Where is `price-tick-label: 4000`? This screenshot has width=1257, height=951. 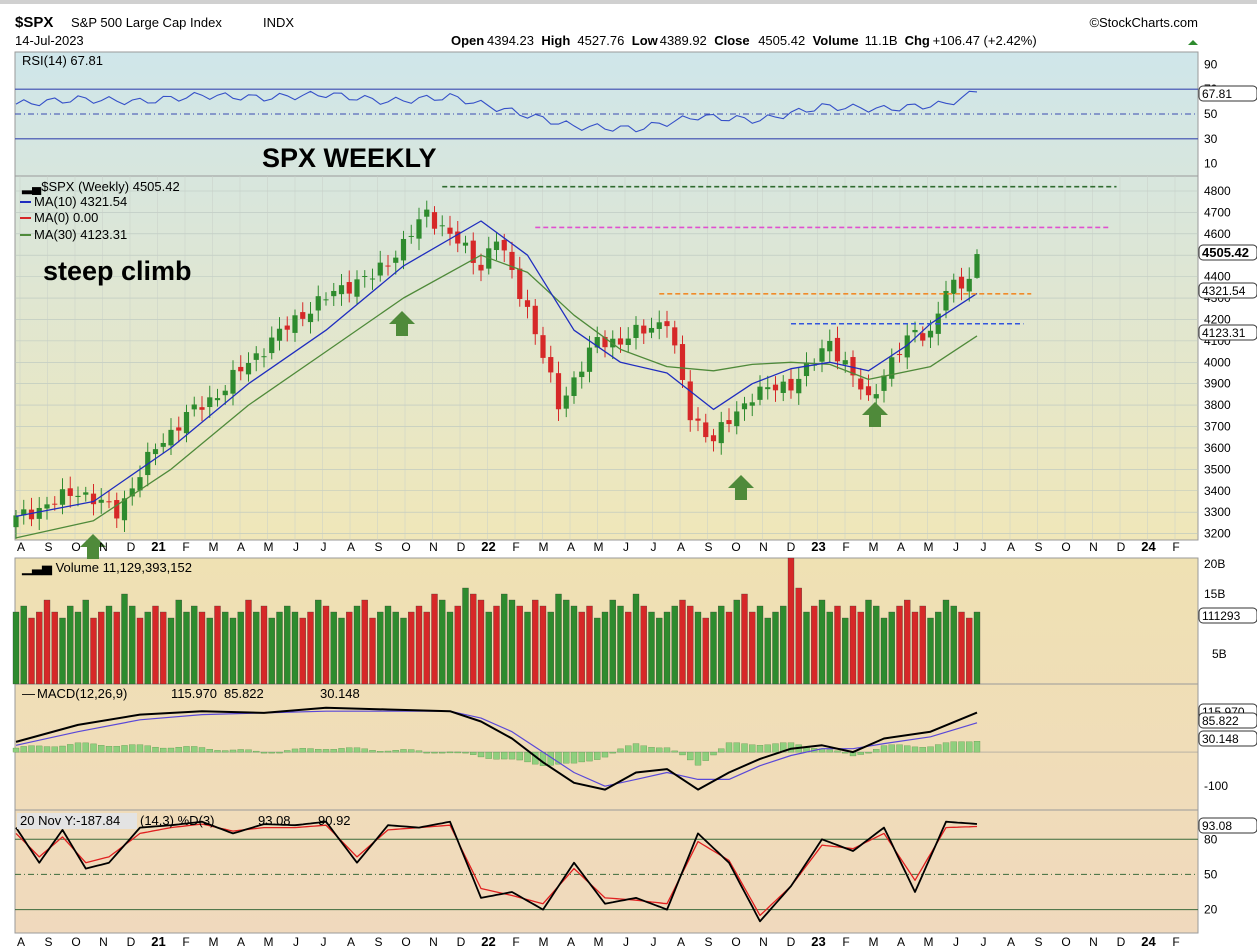
price-tick-label: 4000 is located at coordinates (1217, 362).